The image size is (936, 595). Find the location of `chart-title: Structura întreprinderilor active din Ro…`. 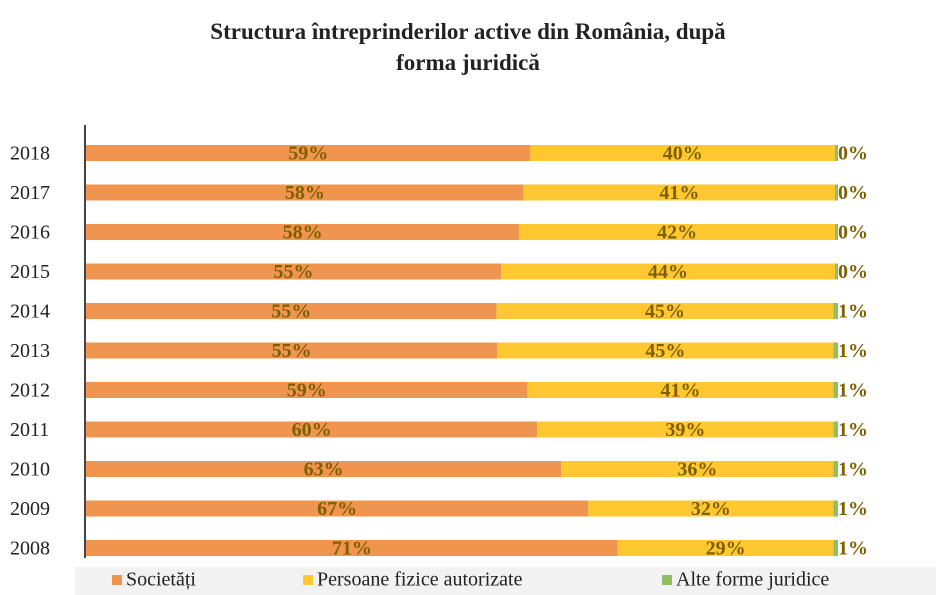

chart-title: Structura întreprinderilor active din Ro… is located at coordinates (468, 47).